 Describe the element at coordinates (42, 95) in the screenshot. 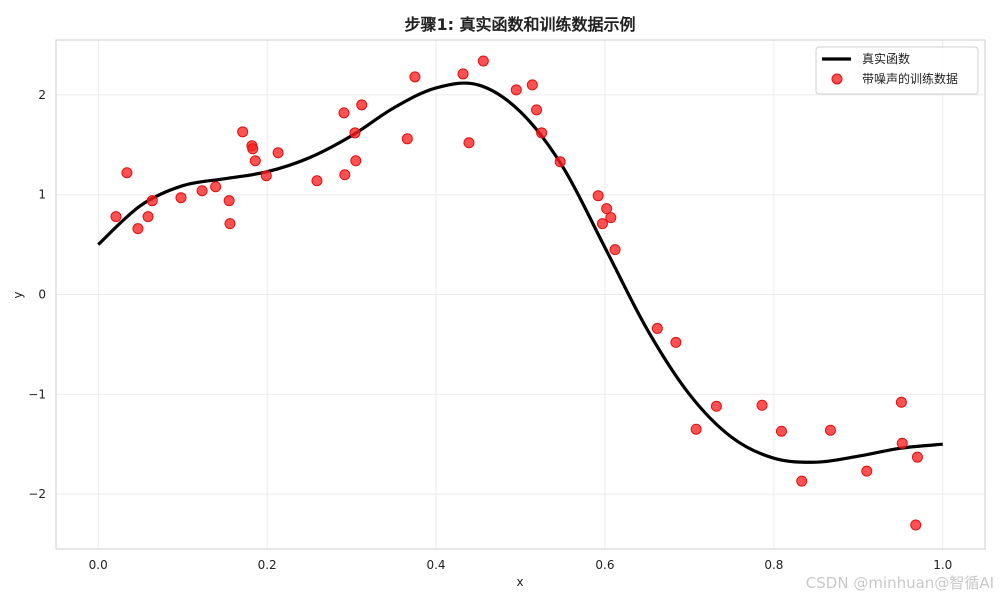

I see `y-tick-label: 2` at that location.